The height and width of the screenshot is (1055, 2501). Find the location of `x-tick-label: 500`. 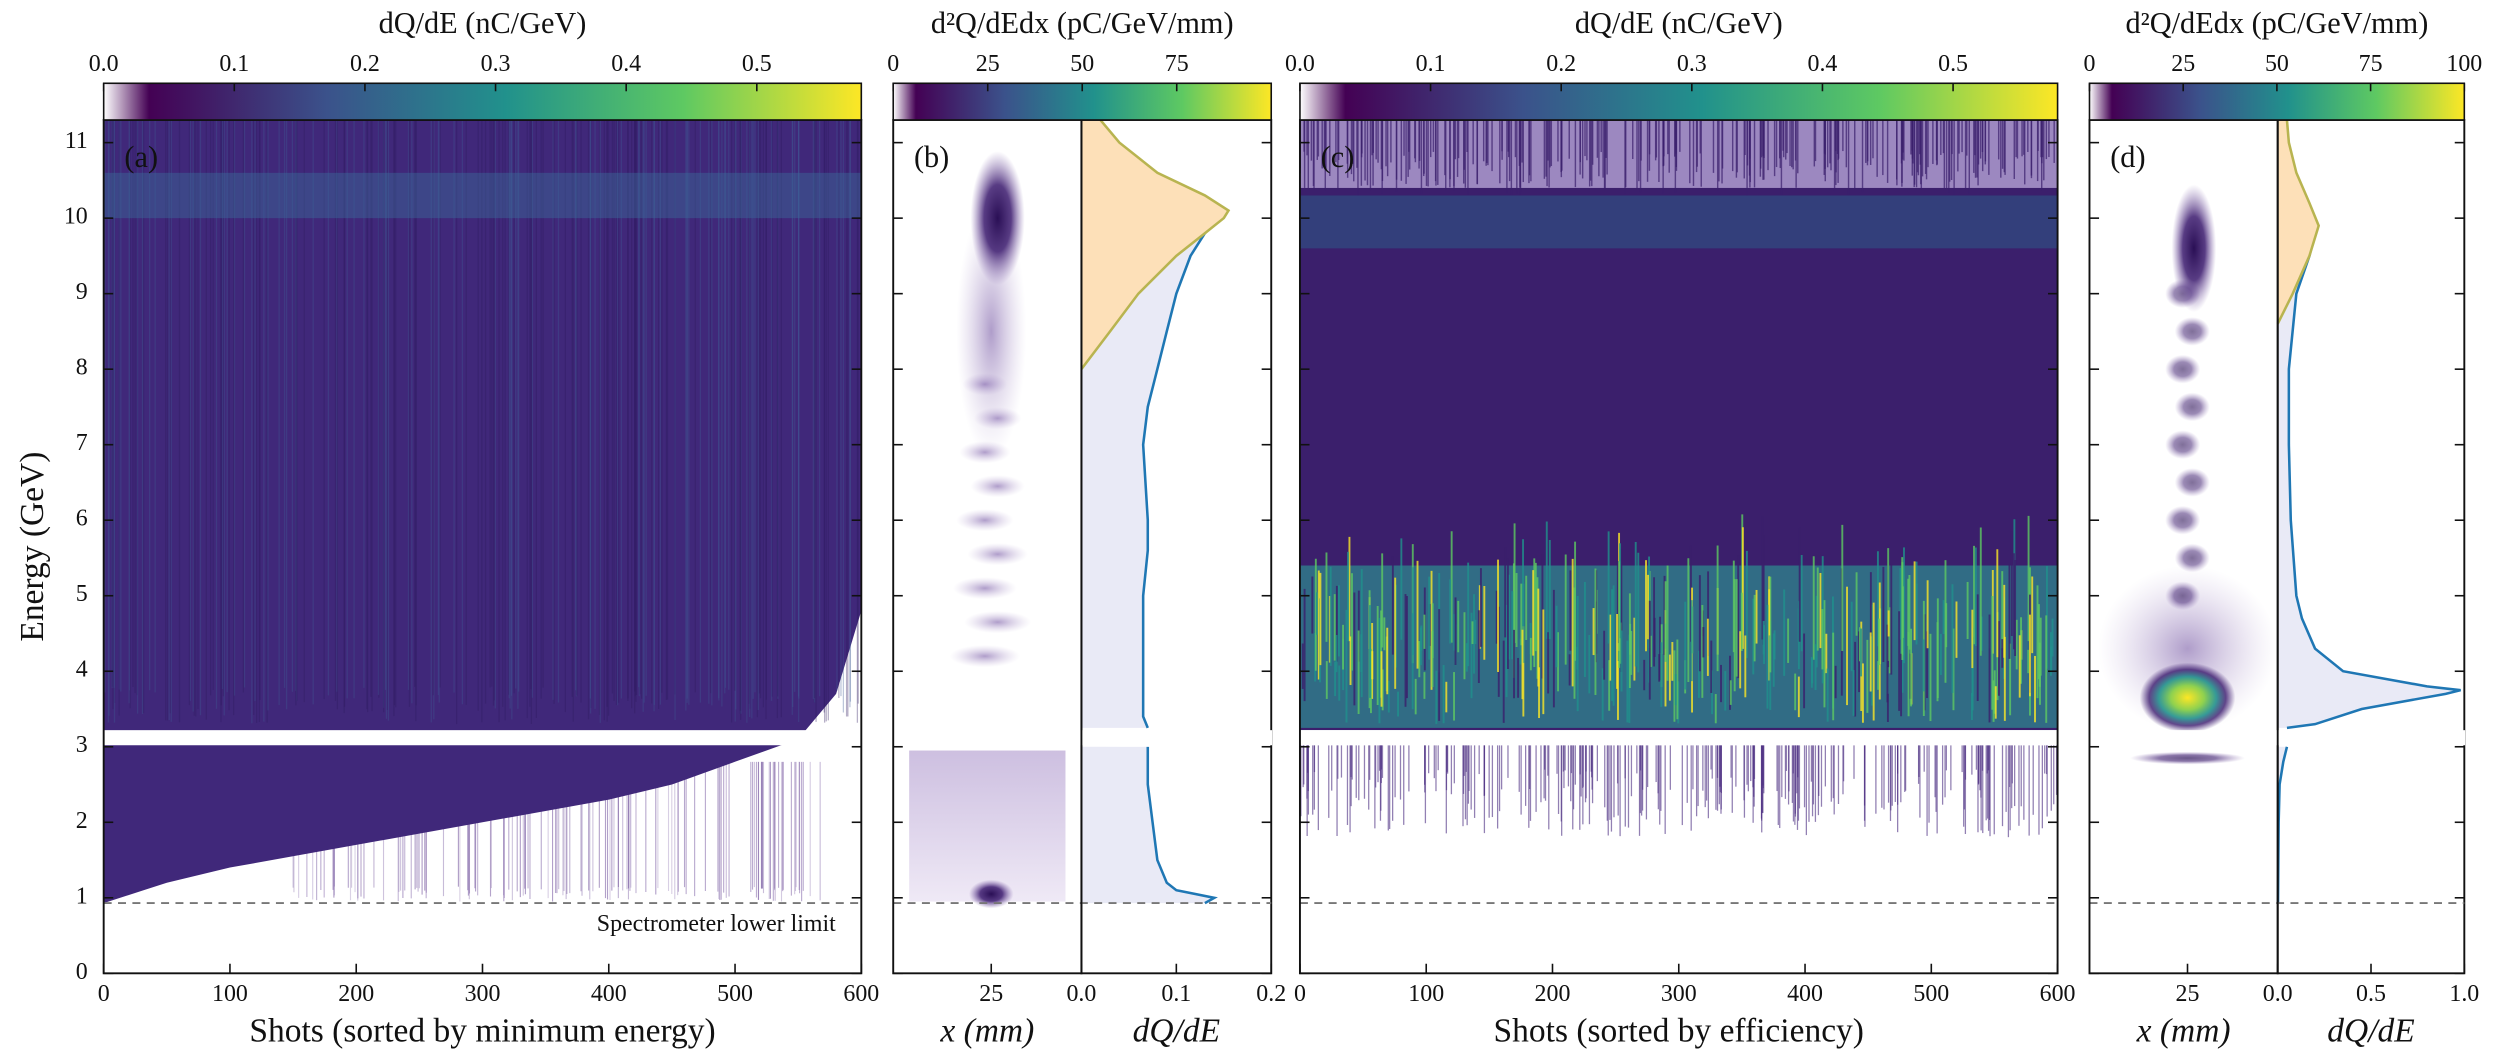

x-tick-label: 500 is located at coordinates (1931, 994).